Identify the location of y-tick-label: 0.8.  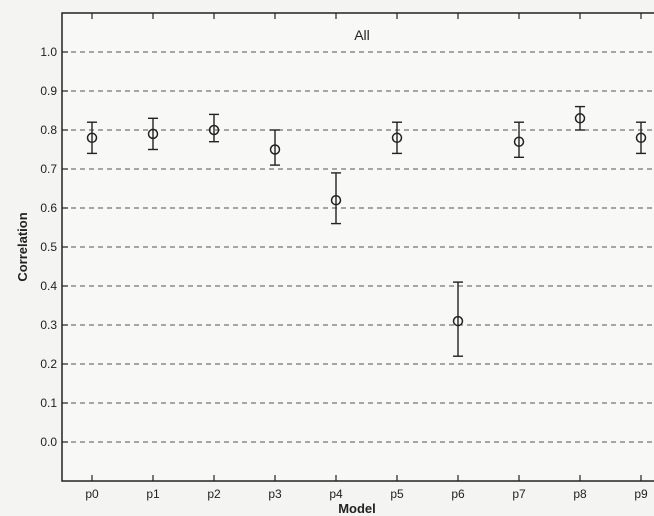
(48, 130).